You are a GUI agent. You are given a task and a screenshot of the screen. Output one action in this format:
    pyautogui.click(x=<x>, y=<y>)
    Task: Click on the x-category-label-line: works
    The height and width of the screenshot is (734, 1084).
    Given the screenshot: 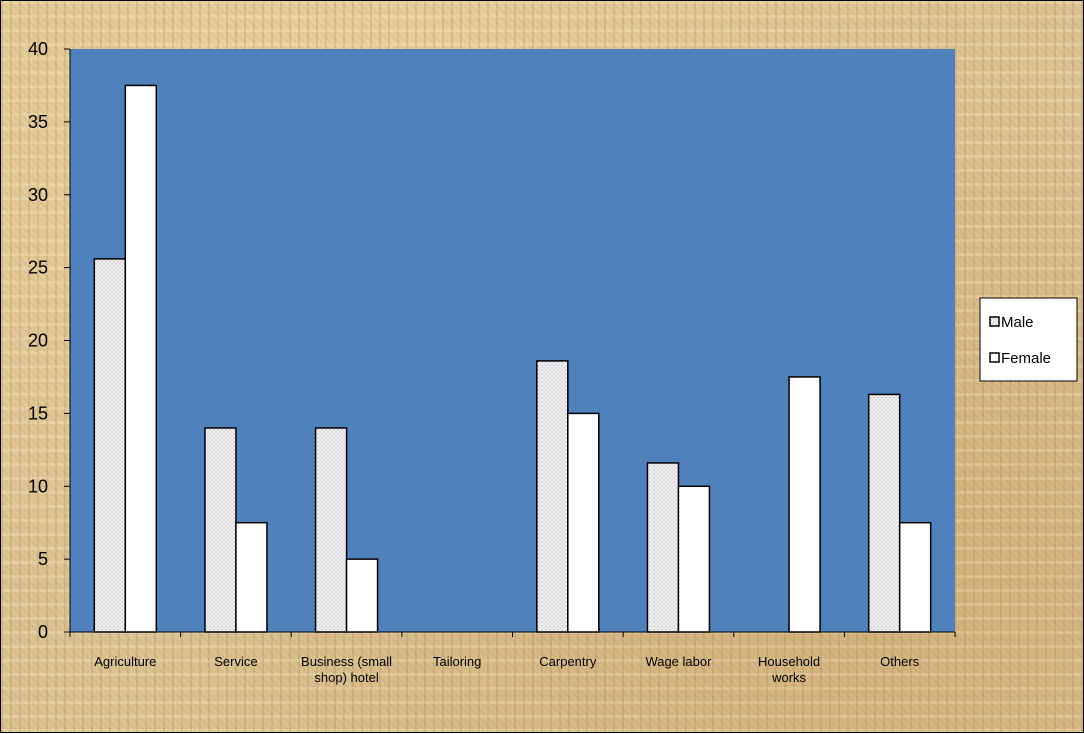 What is the action you would take?
    pyautogui.click(x=788, y=677)
    